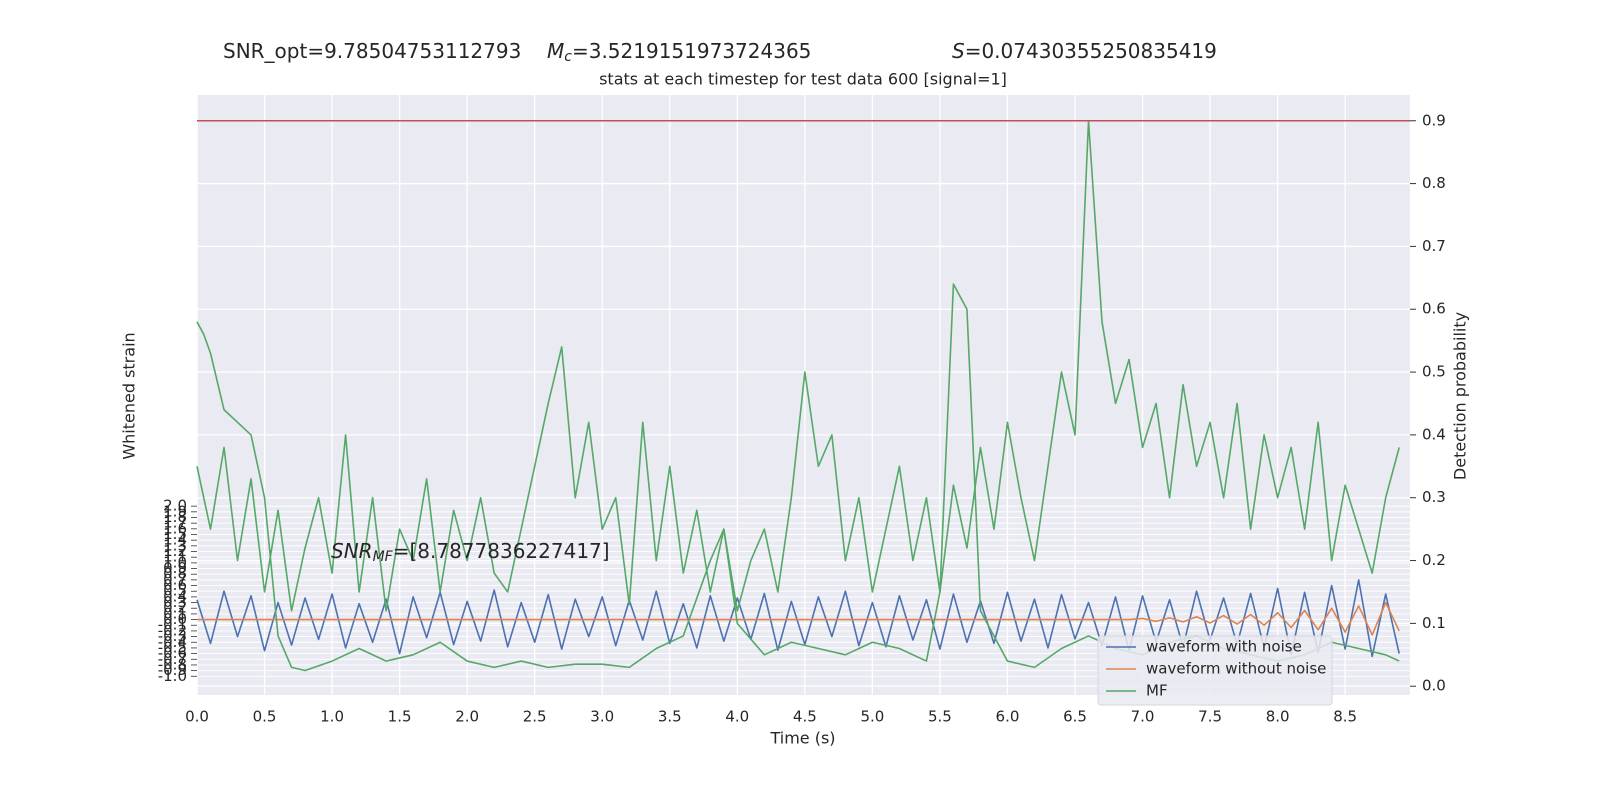 The height and width of the screenshot is (800, 1600). What do you see at coordinates (172, 653) in the screenshot?
I see `y-tick-label: -0.6` at bounding box center [172, 653].